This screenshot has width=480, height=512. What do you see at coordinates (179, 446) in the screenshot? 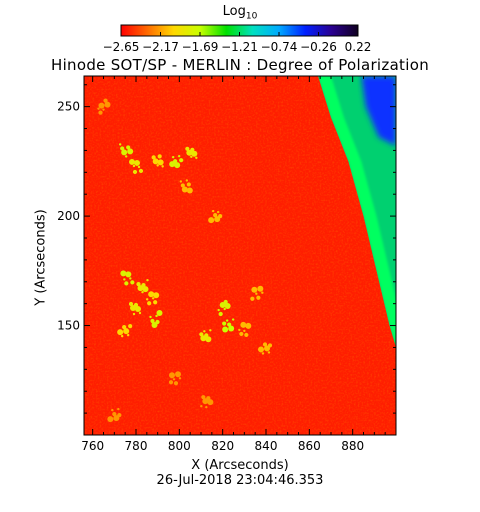
I see `x-tick-label: 800` at bounding box center [179, 446].